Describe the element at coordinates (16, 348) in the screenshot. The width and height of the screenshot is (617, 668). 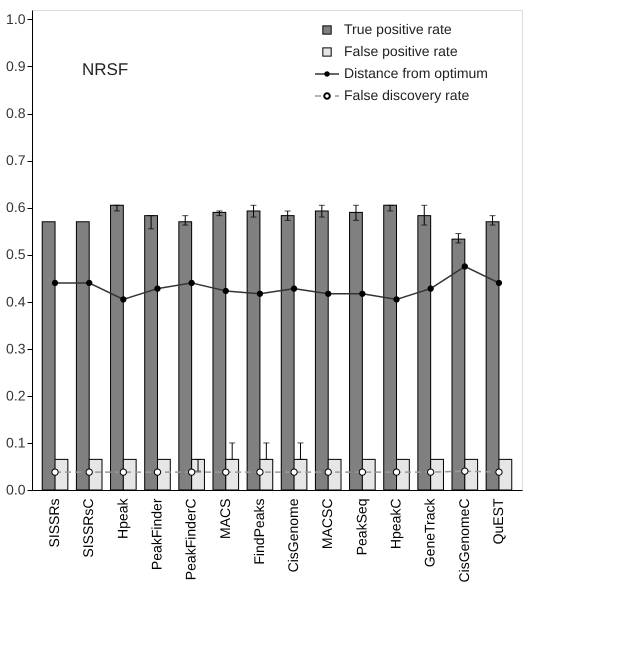
I see `y-tick-label: 0.3` at that location.